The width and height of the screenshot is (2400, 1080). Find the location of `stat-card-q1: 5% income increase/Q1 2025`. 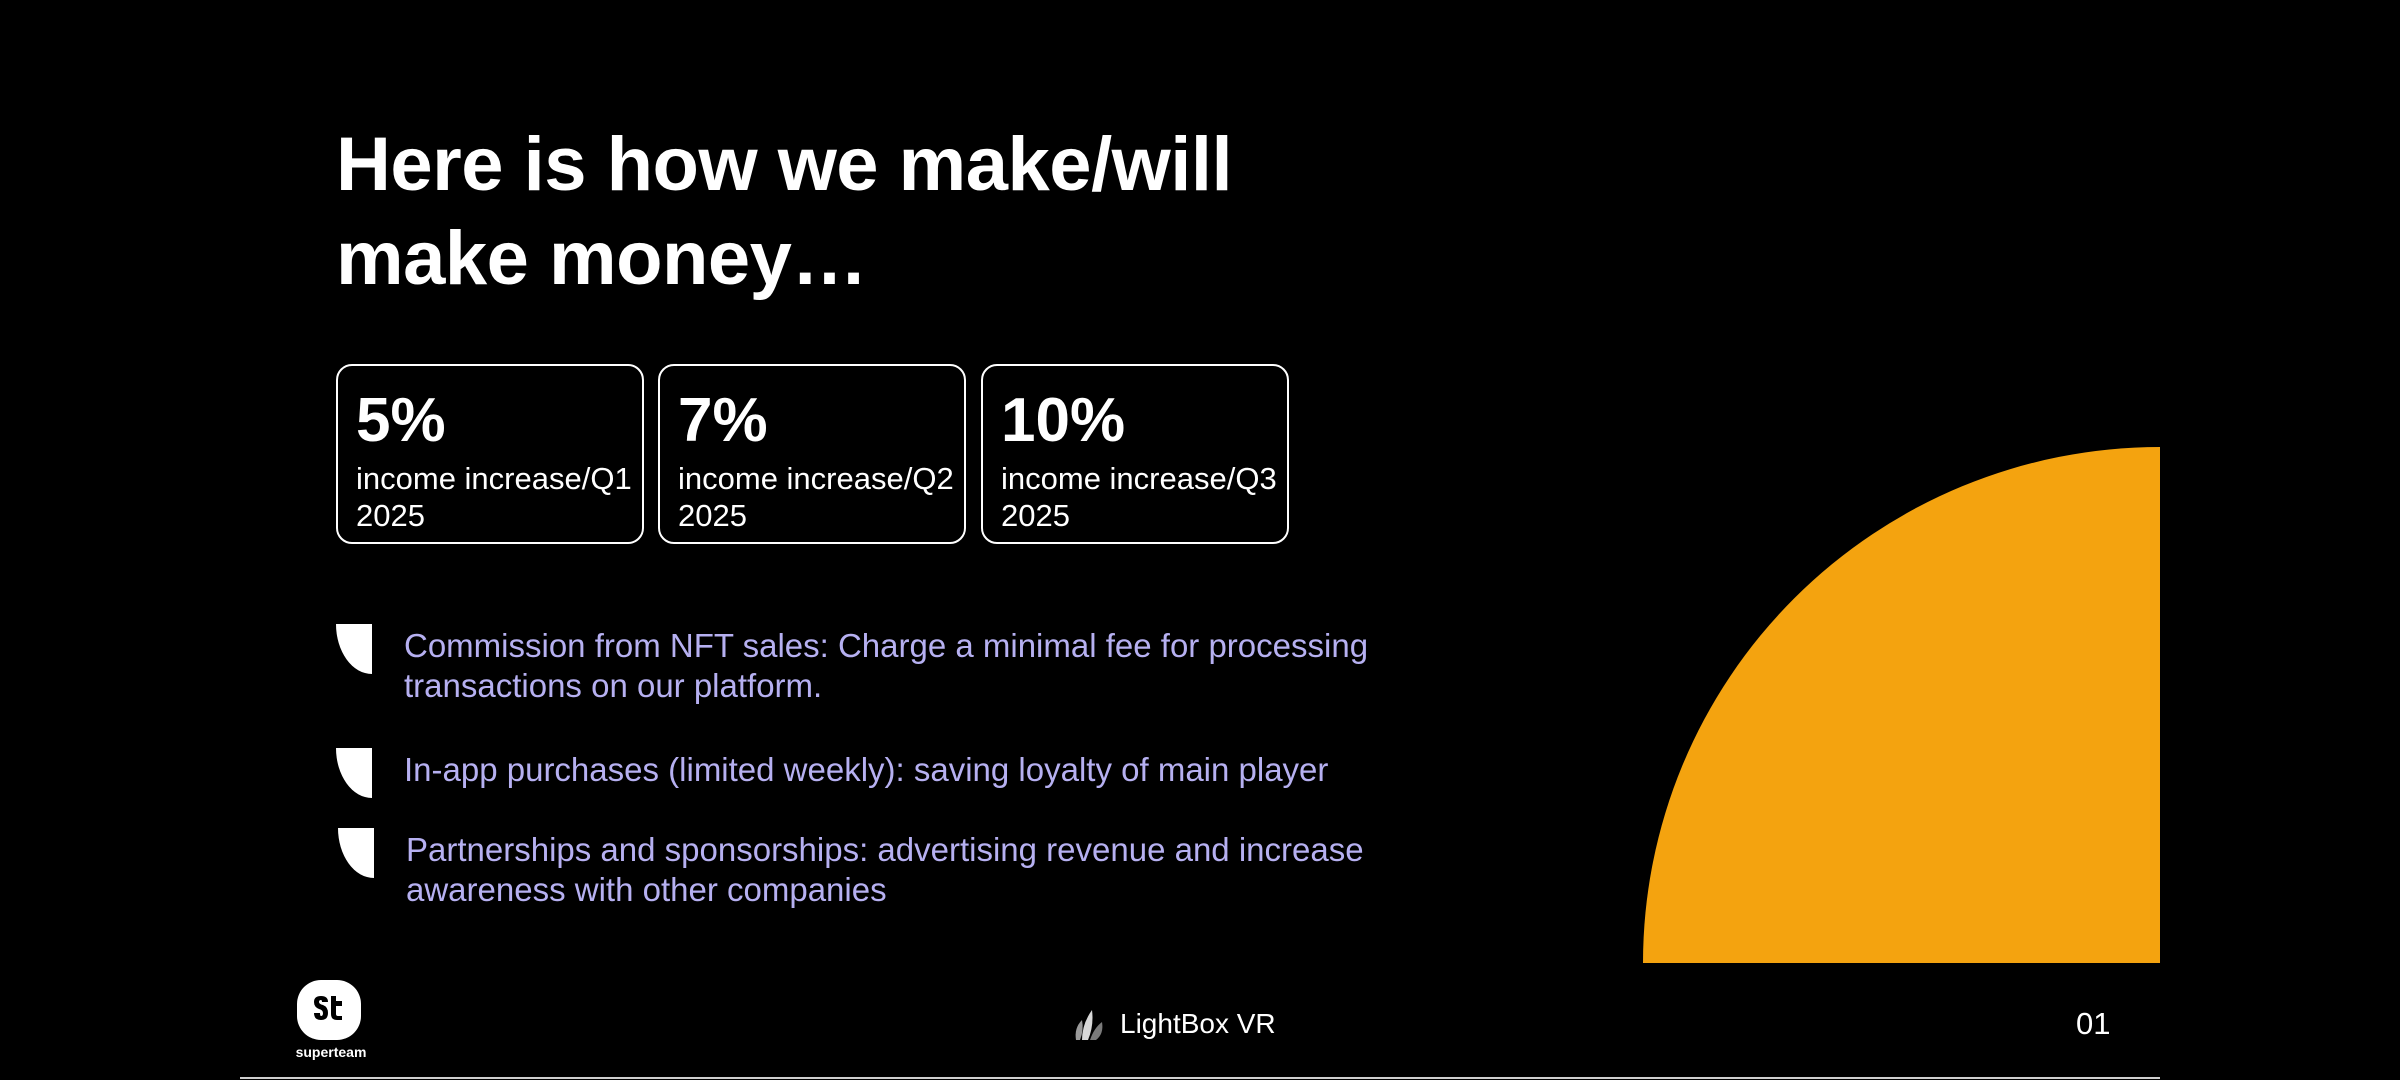

stat-card-q1: 5% income increase/Q1 2025 is located at coordinates (490, 454).